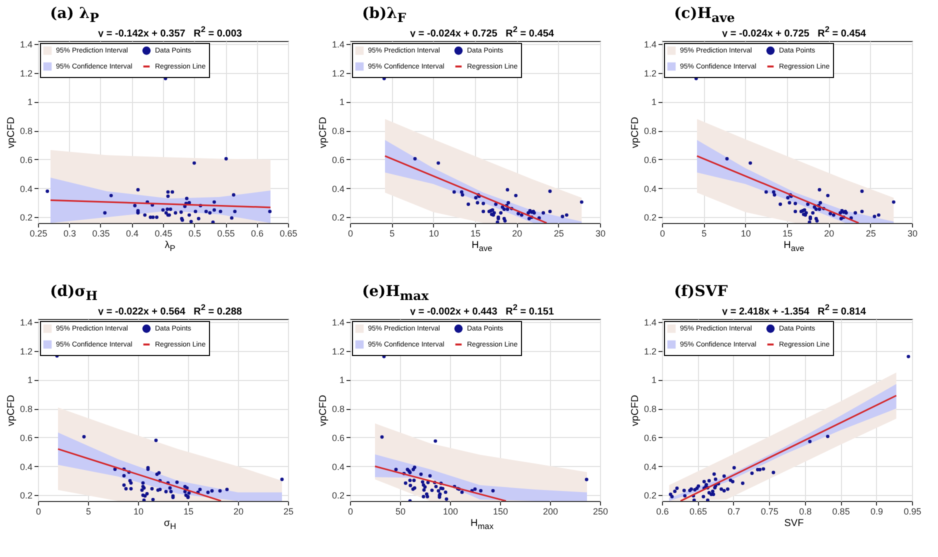 The height and width of the screenshot is (557, 938). What do you see at coordinates (877, 511) in the screenshot?
I see `x-tick-label: 0.9` at bounding box center [877, 511].